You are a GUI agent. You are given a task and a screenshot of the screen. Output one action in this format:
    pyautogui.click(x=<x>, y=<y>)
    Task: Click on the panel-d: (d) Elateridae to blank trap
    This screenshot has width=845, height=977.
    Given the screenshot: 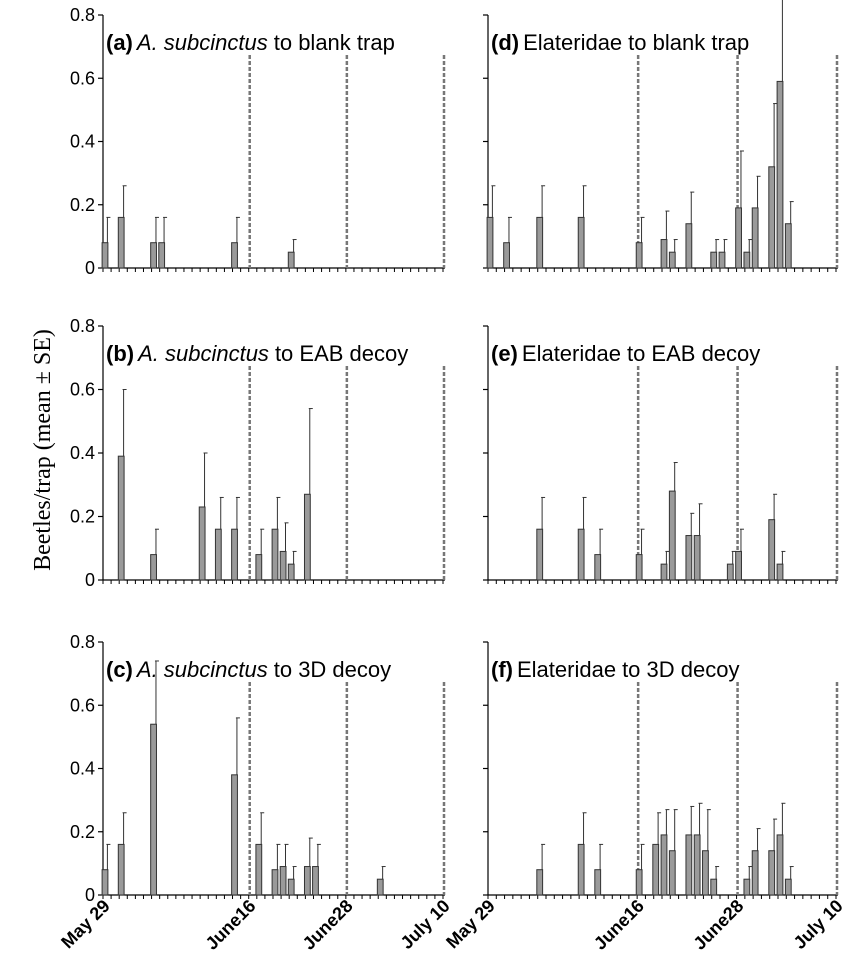 What is the action you would take?
    pyautogui.click(x=661, y=136)
    